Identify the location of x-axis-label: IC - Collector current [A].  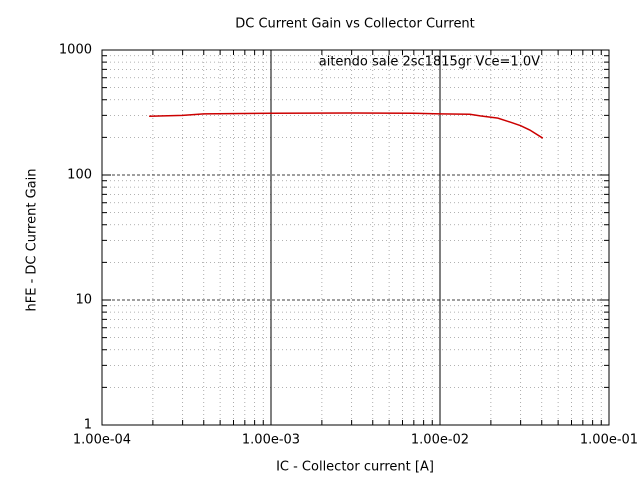
(355, 467).